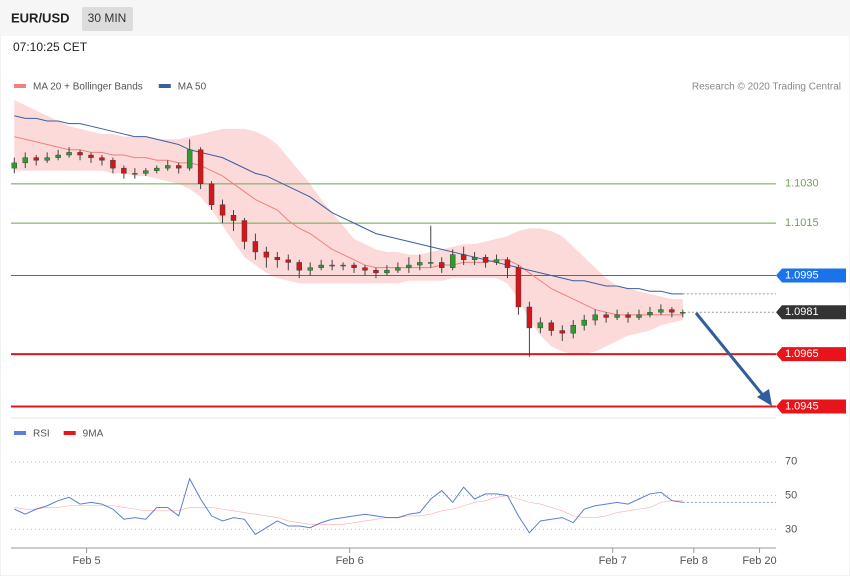 The width and height of the screenshot is (850, 581). What do you see at coordinates (802, 354) in the screenshot?
I see `level-label: 1.0965` at bounding box center [802, 354].